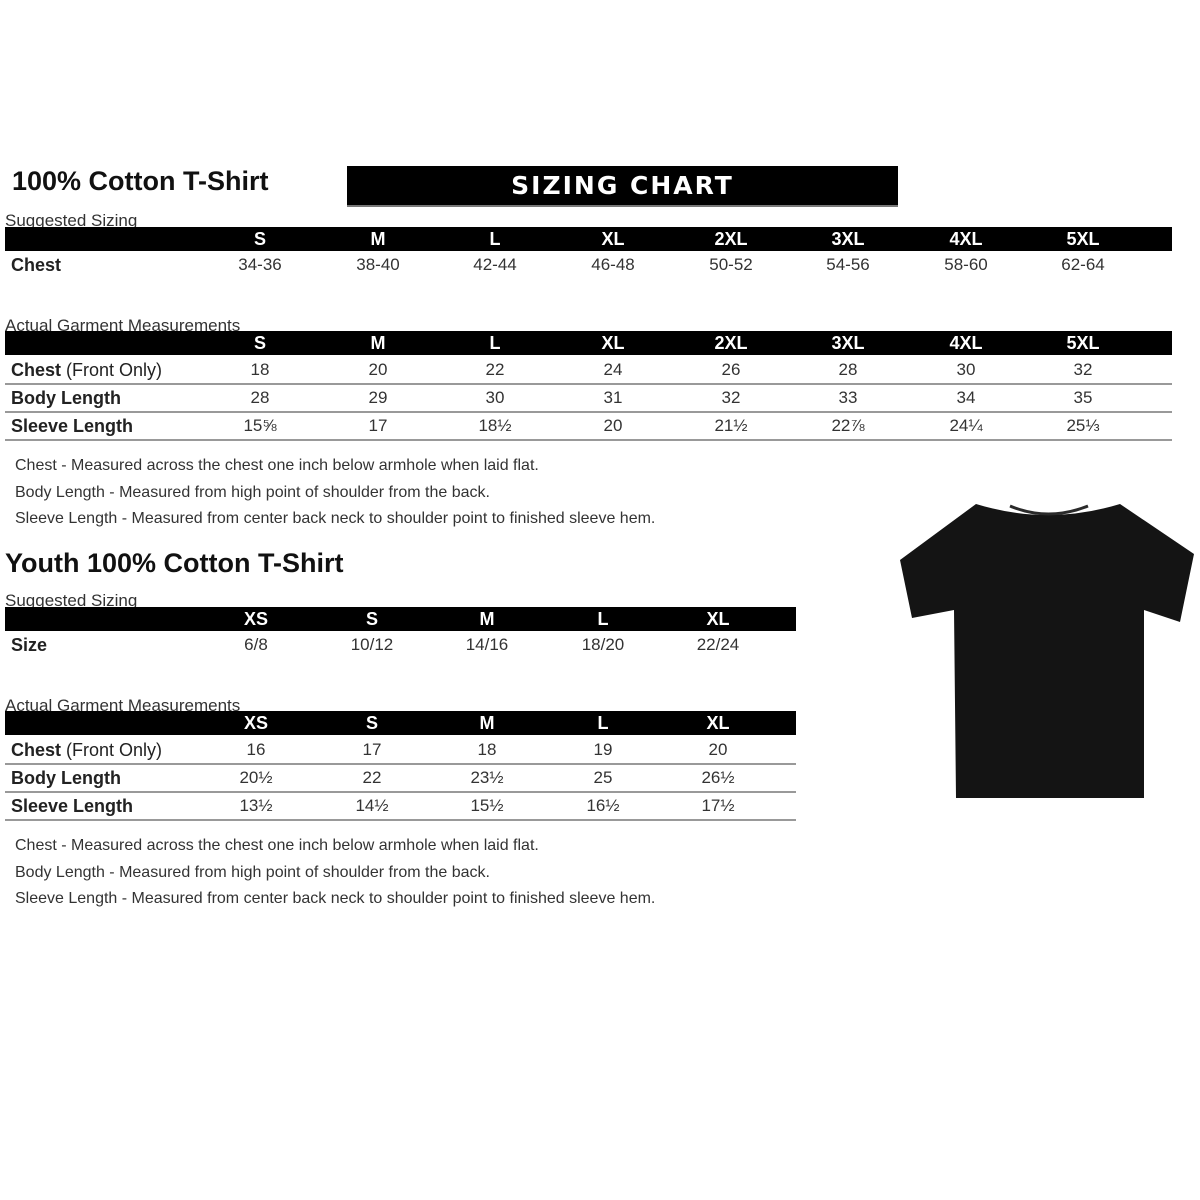 Image resolution: width=1200 pixels, height=1200 pixels. What do you see at coordinates (583, 426) in the screenshot?
I see `table-row: Sleeve Length 15⅝ 17 18½ 20 21½ 22⅞ 24¼ 25⅓` at bounding box center [583, 426].